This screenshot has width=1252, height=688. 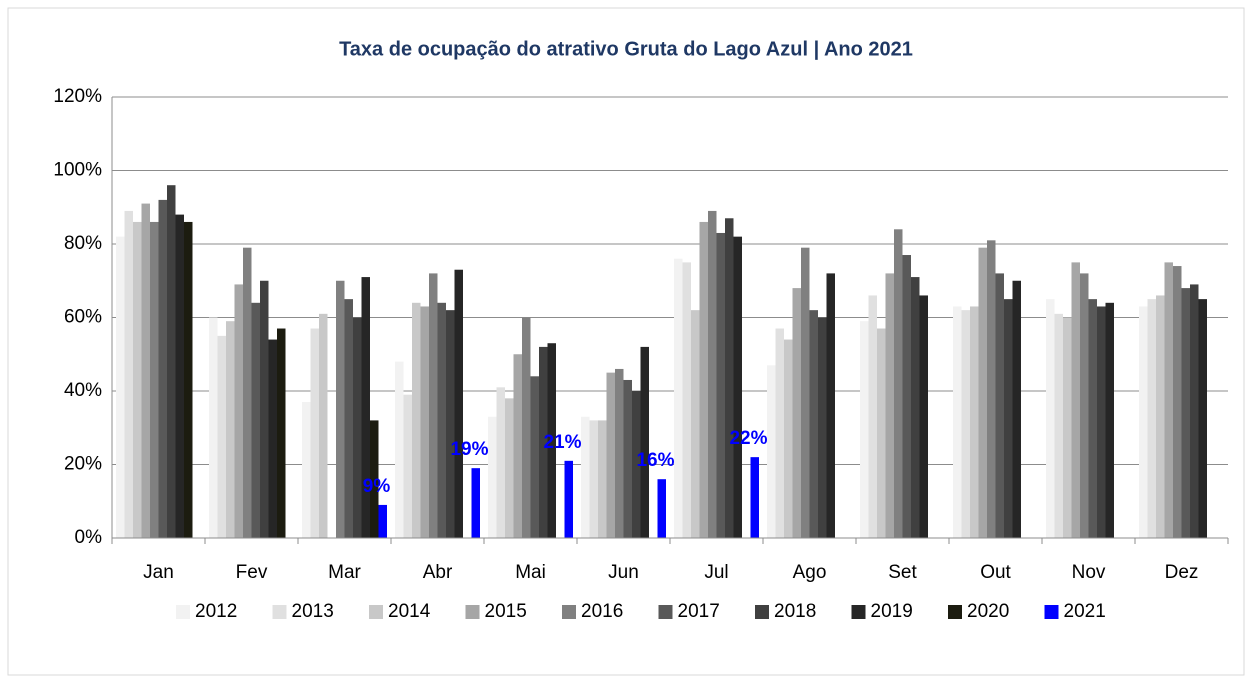 I want to click on legend-label: 2014, so click(x=409, y=611).